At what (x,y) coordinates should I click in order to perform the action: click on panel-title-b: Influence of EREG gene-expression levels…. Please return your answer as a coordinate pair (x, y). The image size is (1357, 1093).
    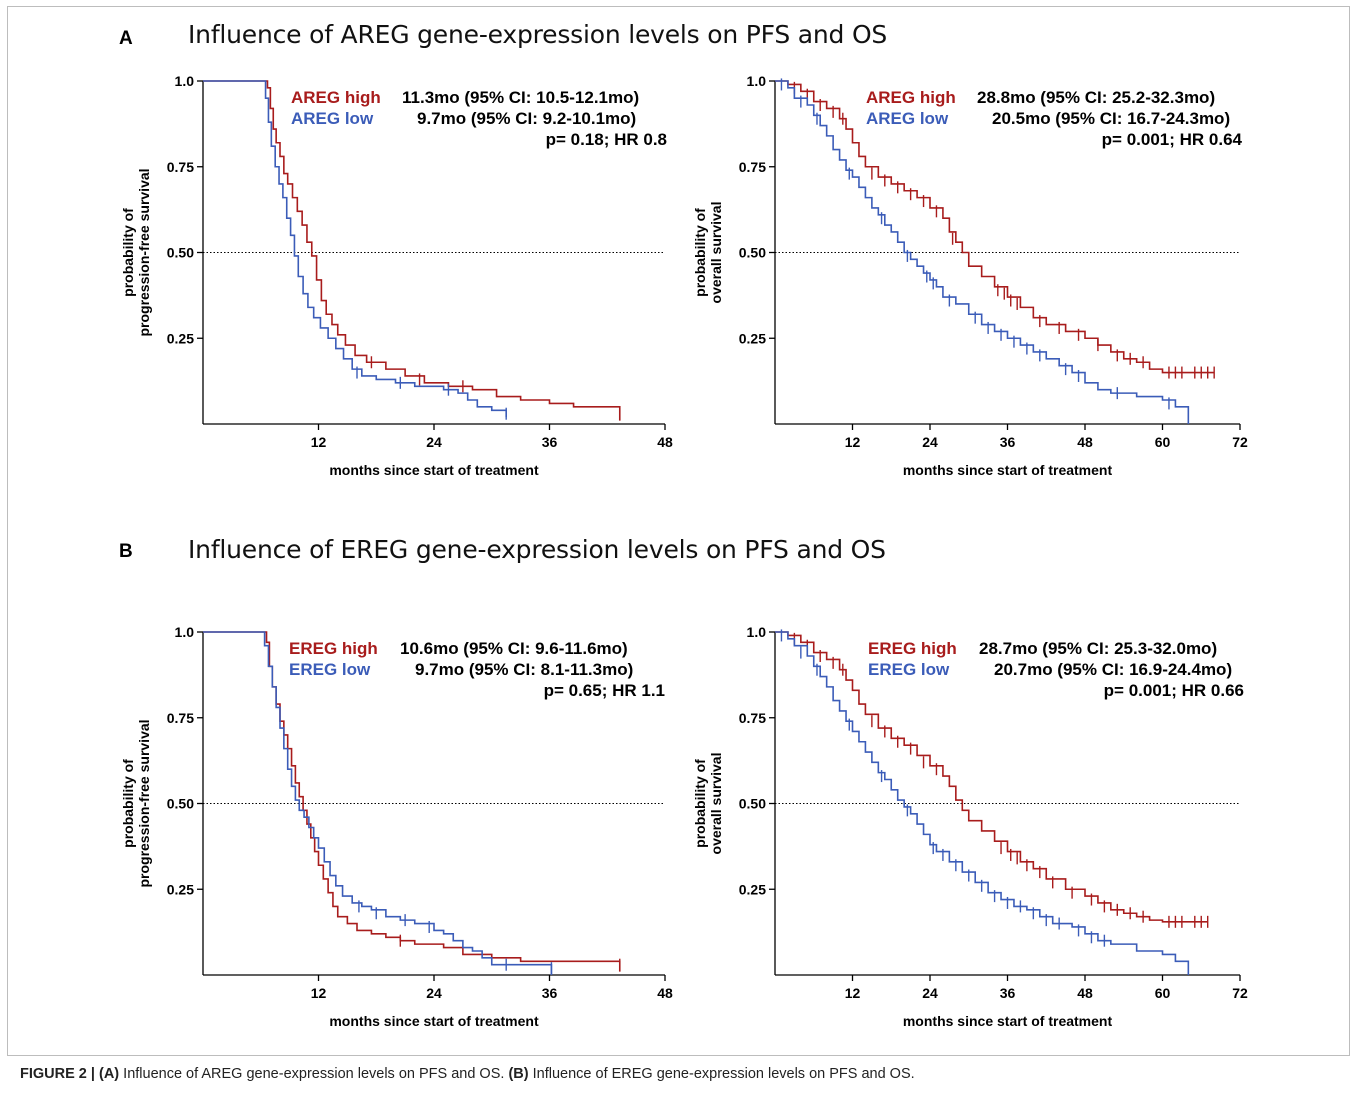
    Looking at the image, I should click on (537, 549).